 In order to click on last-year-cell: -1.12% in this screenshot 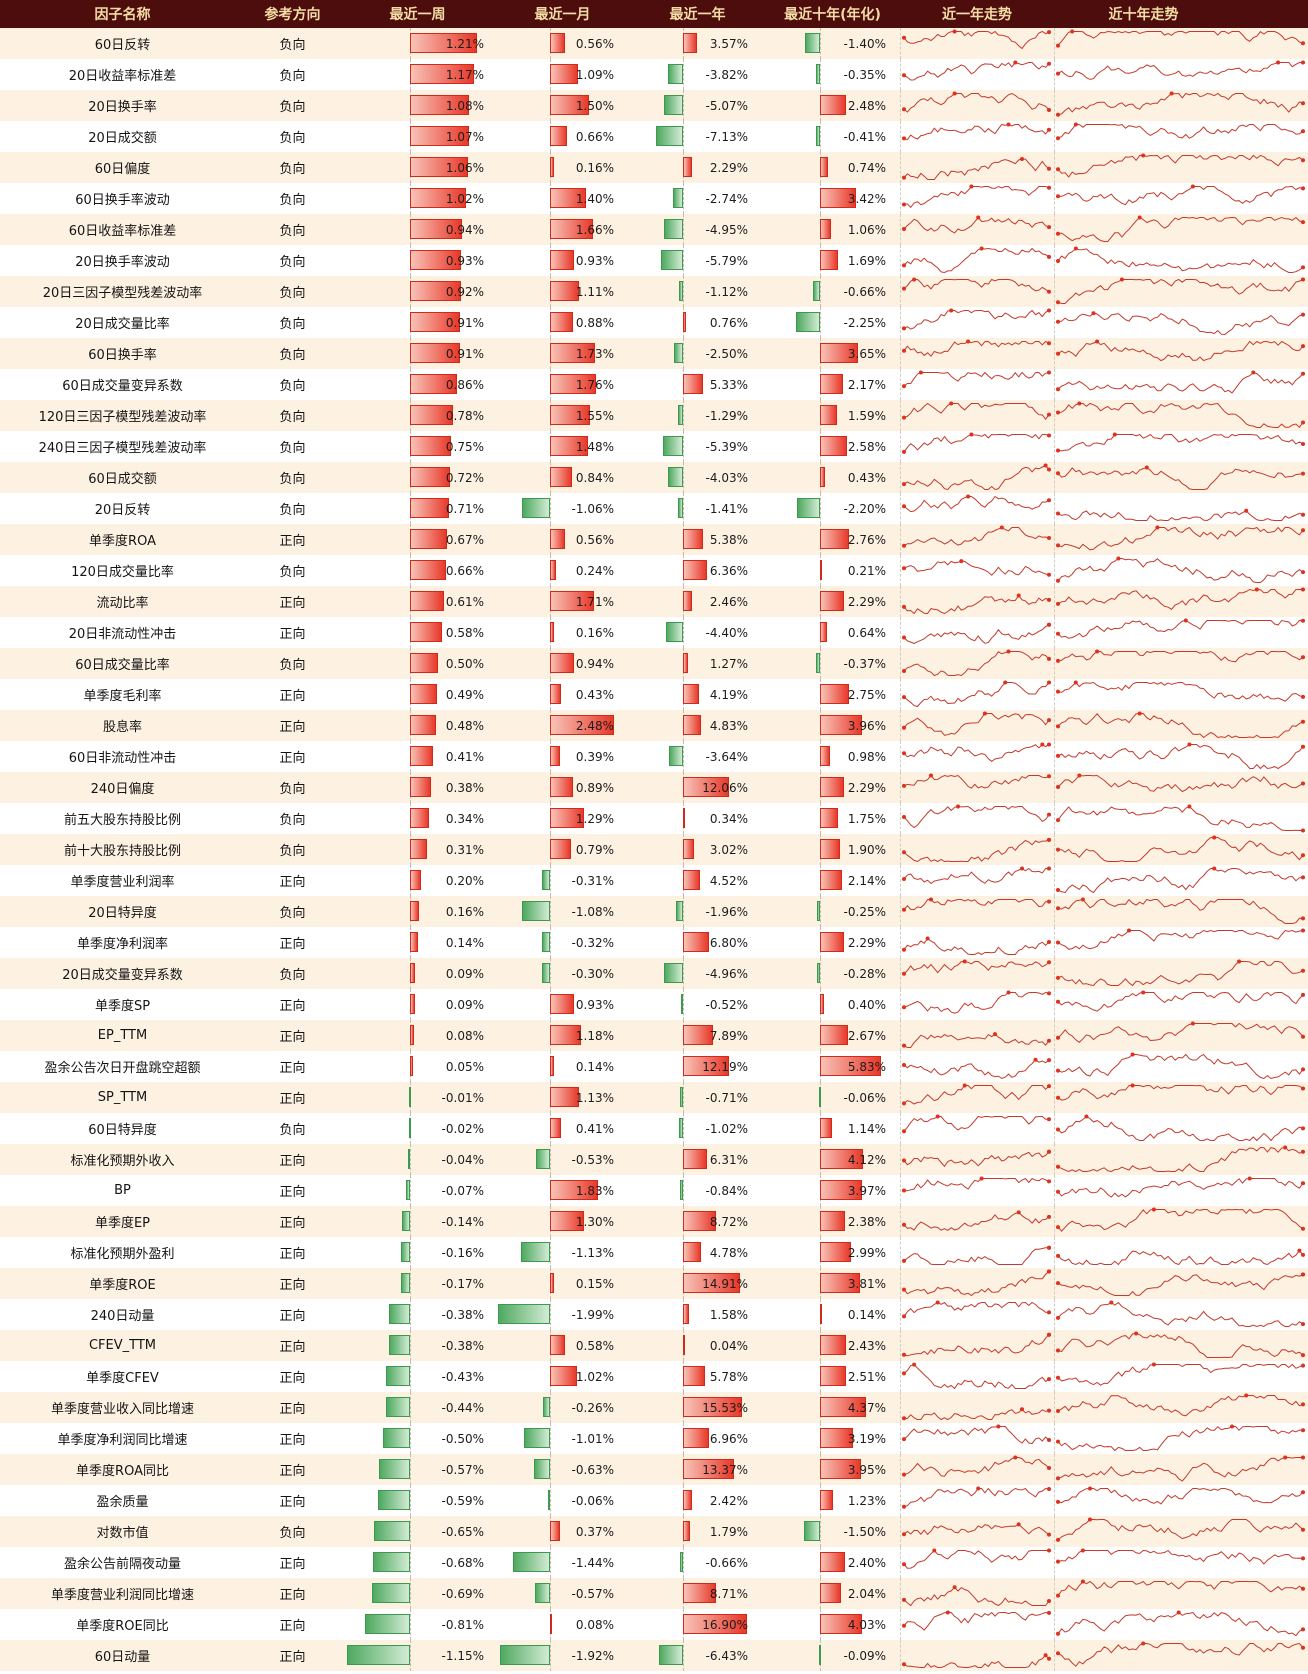, I will do `click(697, 291)`.